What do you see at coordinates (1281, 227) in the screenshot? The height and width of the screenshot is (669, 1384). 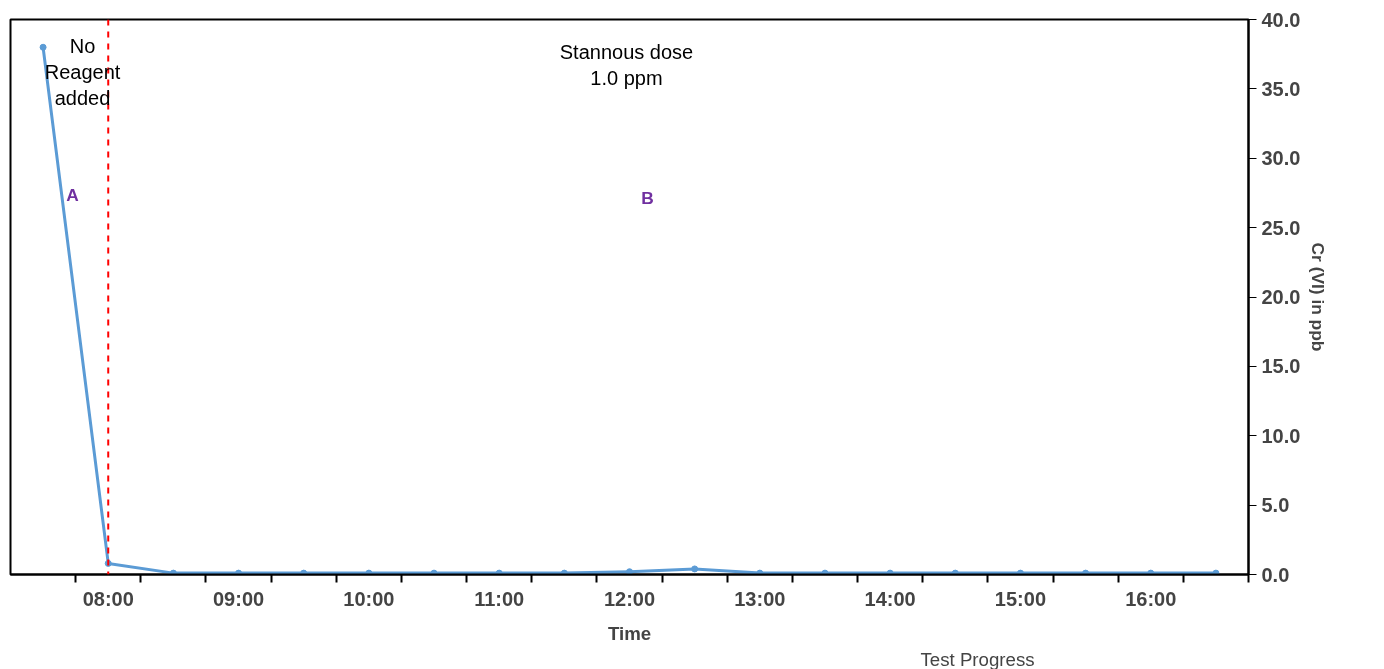 I see `y-tick-label: 25.0` at bounding box center [1281, 227].